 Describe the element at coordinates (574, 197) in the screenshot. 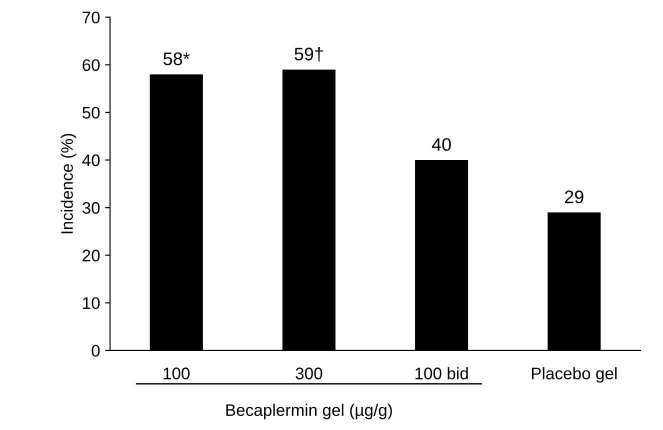

I see `data-label: 29` at that location.